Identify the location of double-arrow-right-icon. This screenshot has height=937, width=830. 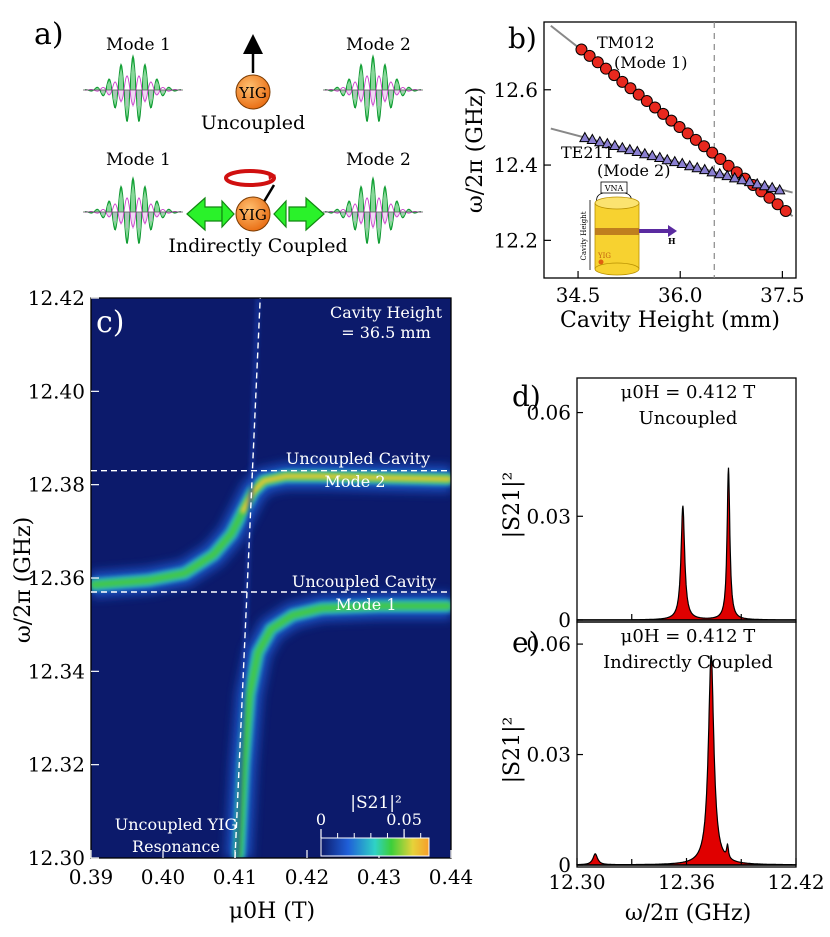
(306, 214).